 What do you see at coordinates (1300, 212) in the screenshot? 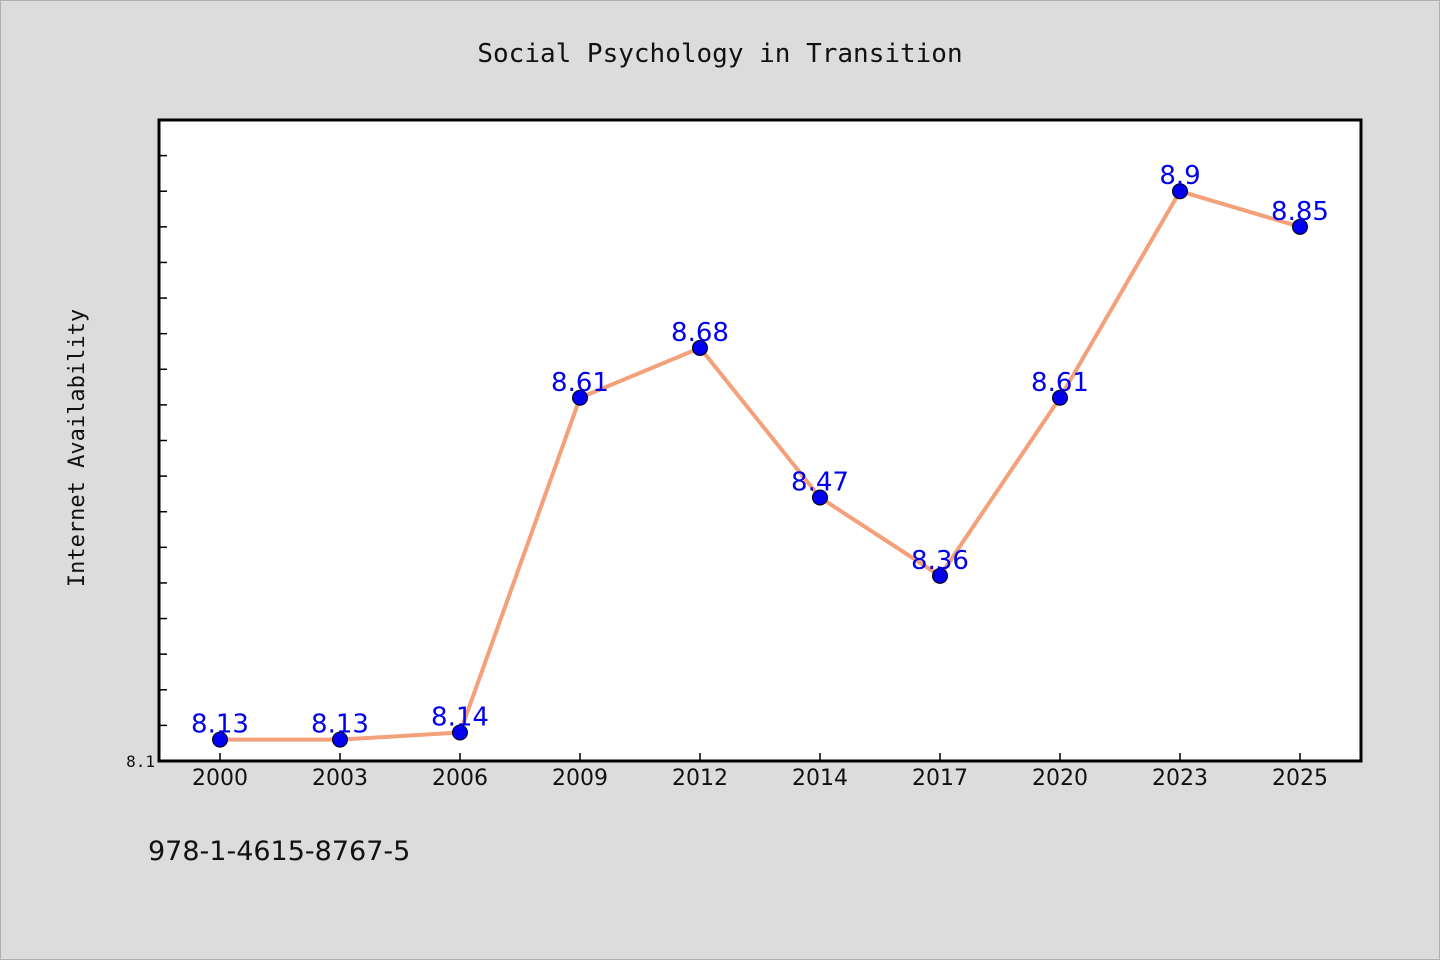
I see `data-label: 8.85` at bounding box center [1300, 212].